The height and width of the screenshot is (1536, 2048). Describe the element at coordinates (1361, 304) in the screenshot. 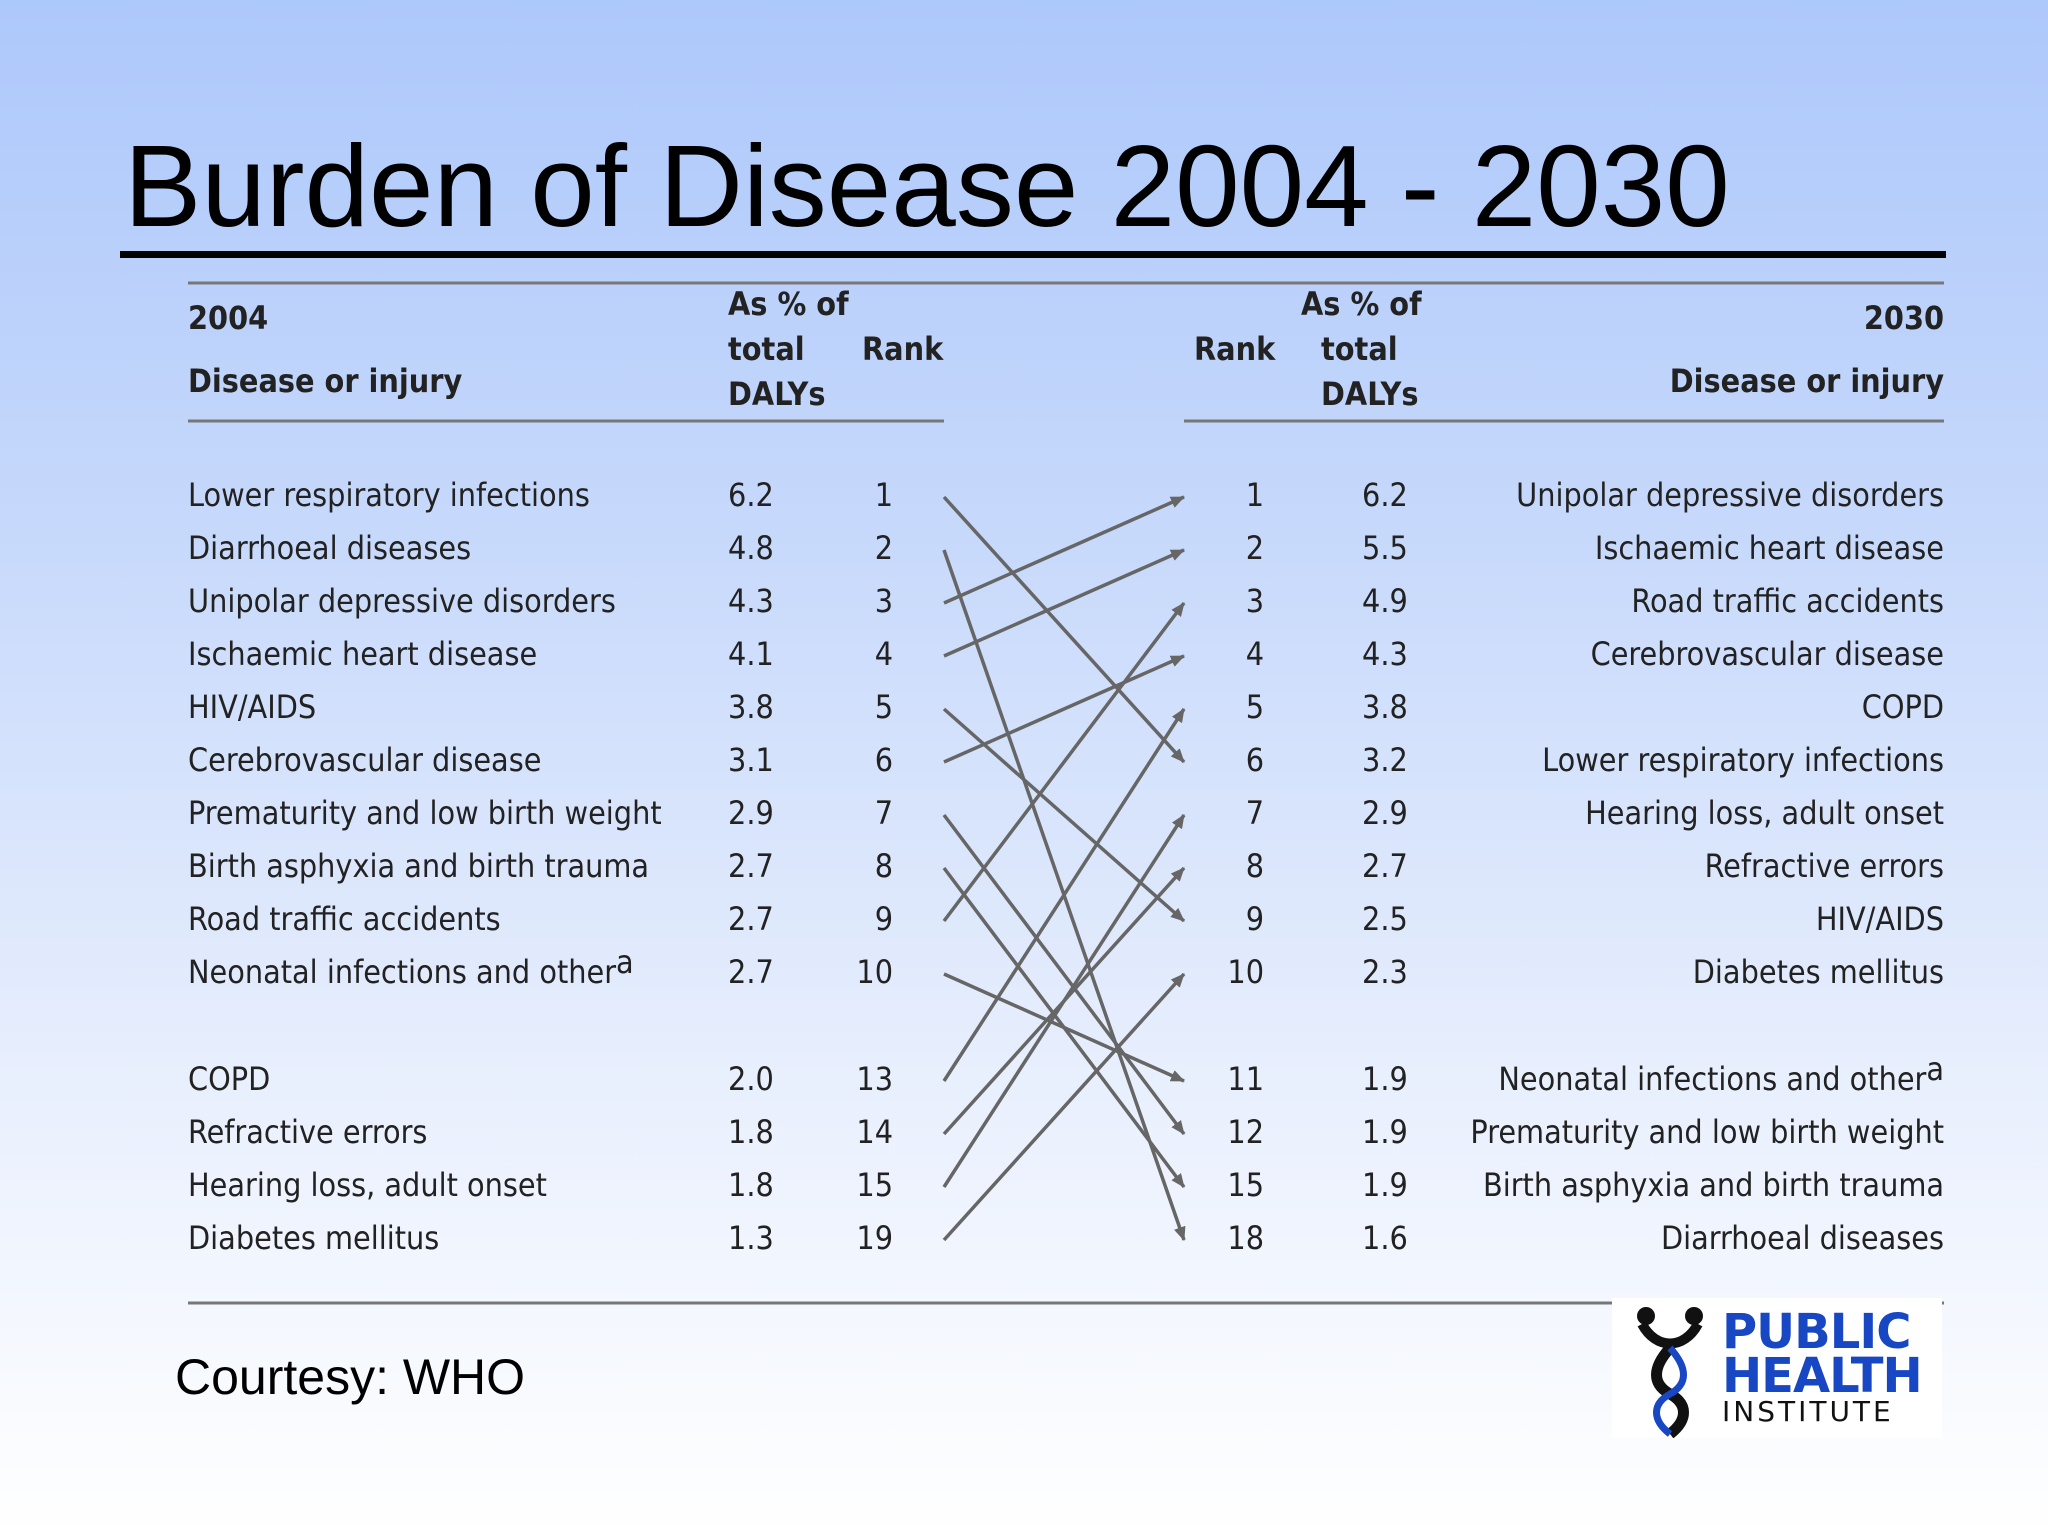

I see `right-pct-header-line1: As % of` at that location.